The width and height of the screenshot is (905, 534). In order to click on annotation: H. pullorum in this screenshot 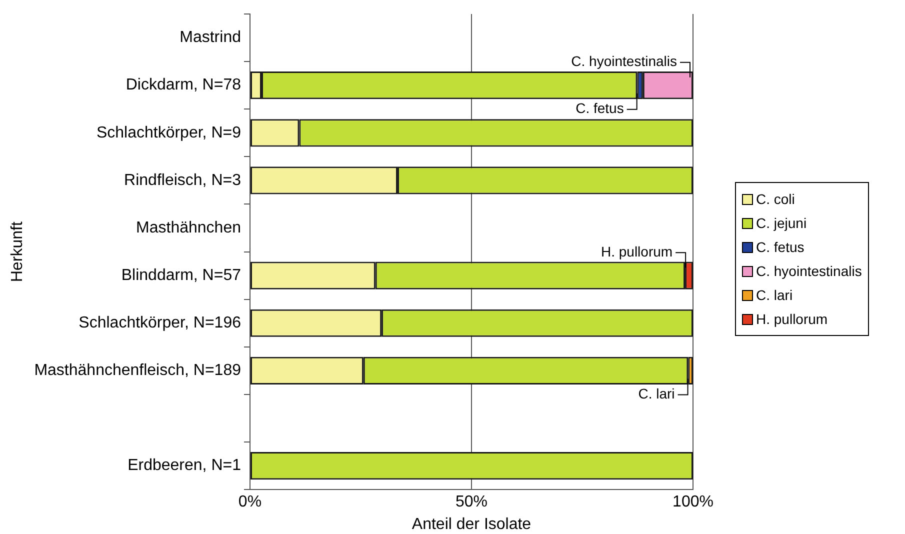, I will do `click(636, 251)`.